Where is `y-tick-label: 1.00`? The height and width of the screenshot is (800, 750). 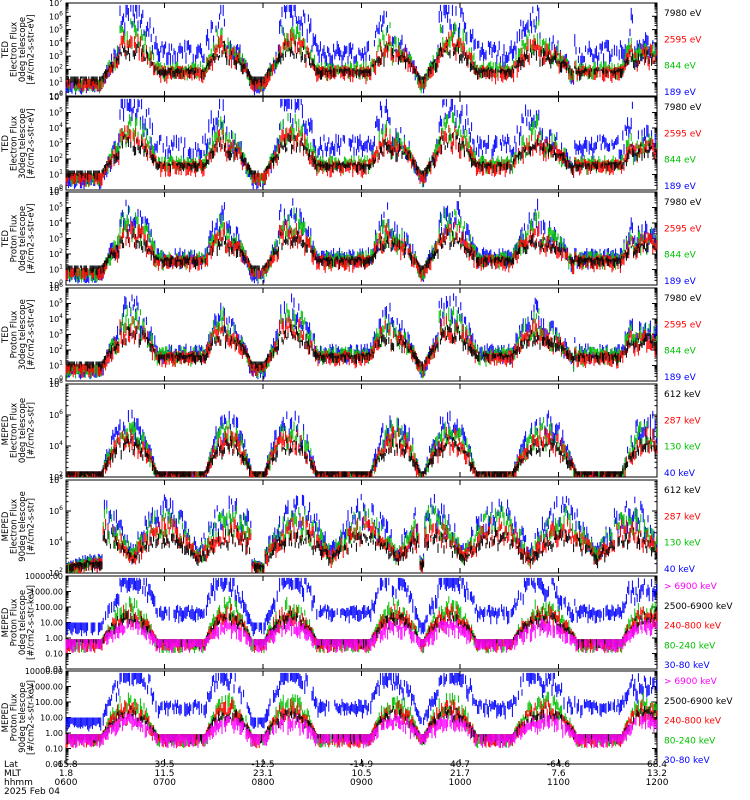 y-tick-label: 1.00 is located at coordinates (54, 733).